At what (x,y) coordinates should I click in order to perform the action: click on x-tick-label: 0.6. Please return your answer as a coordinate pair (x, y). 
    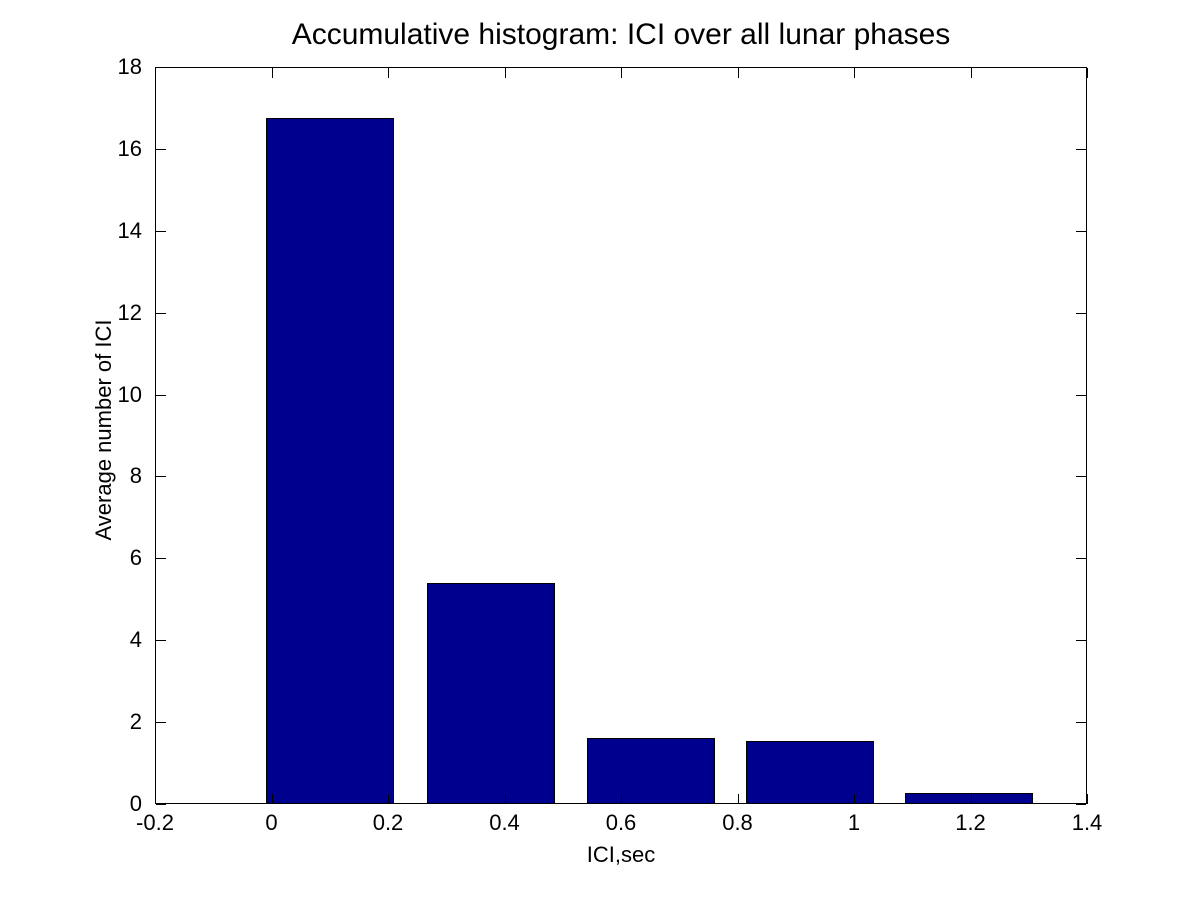
    Looking at the image, I should click on (621, 822).